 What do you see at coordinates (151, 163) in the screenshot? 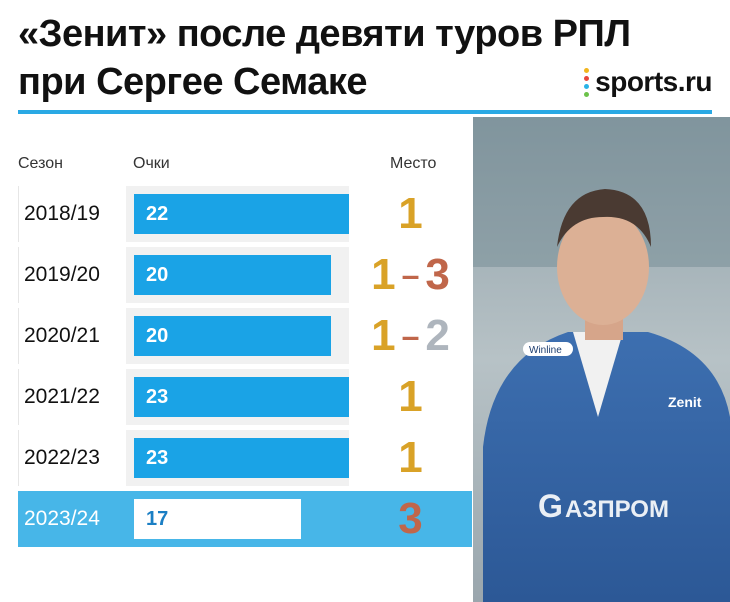
I see `column-header-points: Очки` at bounding box center [151, 163].